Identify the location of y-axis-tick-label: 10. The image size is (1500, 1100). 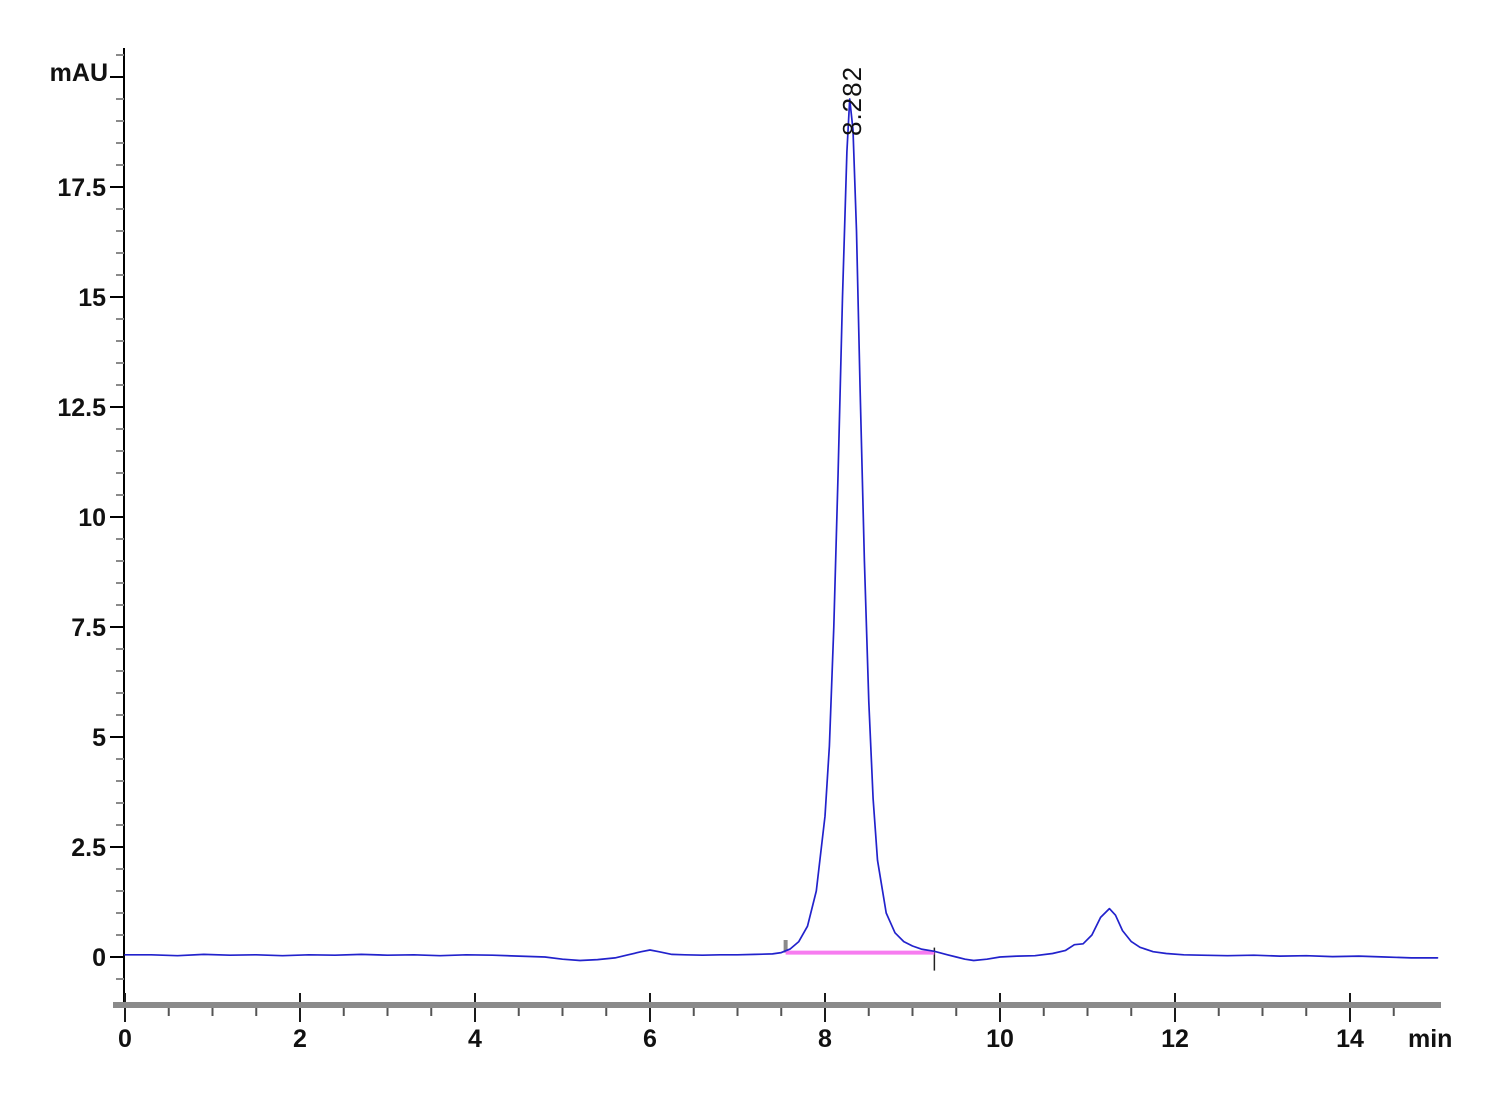
(92, 518).